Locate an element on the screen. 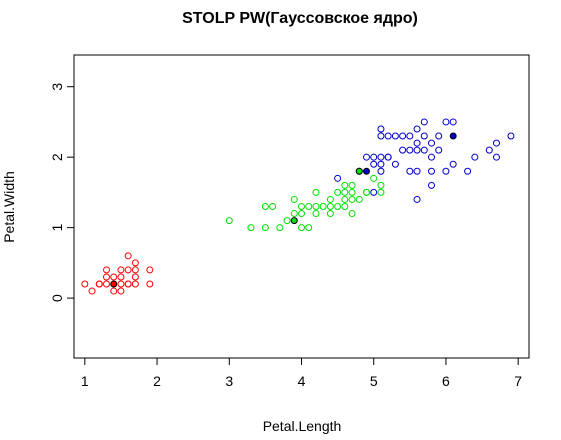 The height and width of the screenshot is (440, 561). x-tick-label: 4 is located at coordinates (302, 381).